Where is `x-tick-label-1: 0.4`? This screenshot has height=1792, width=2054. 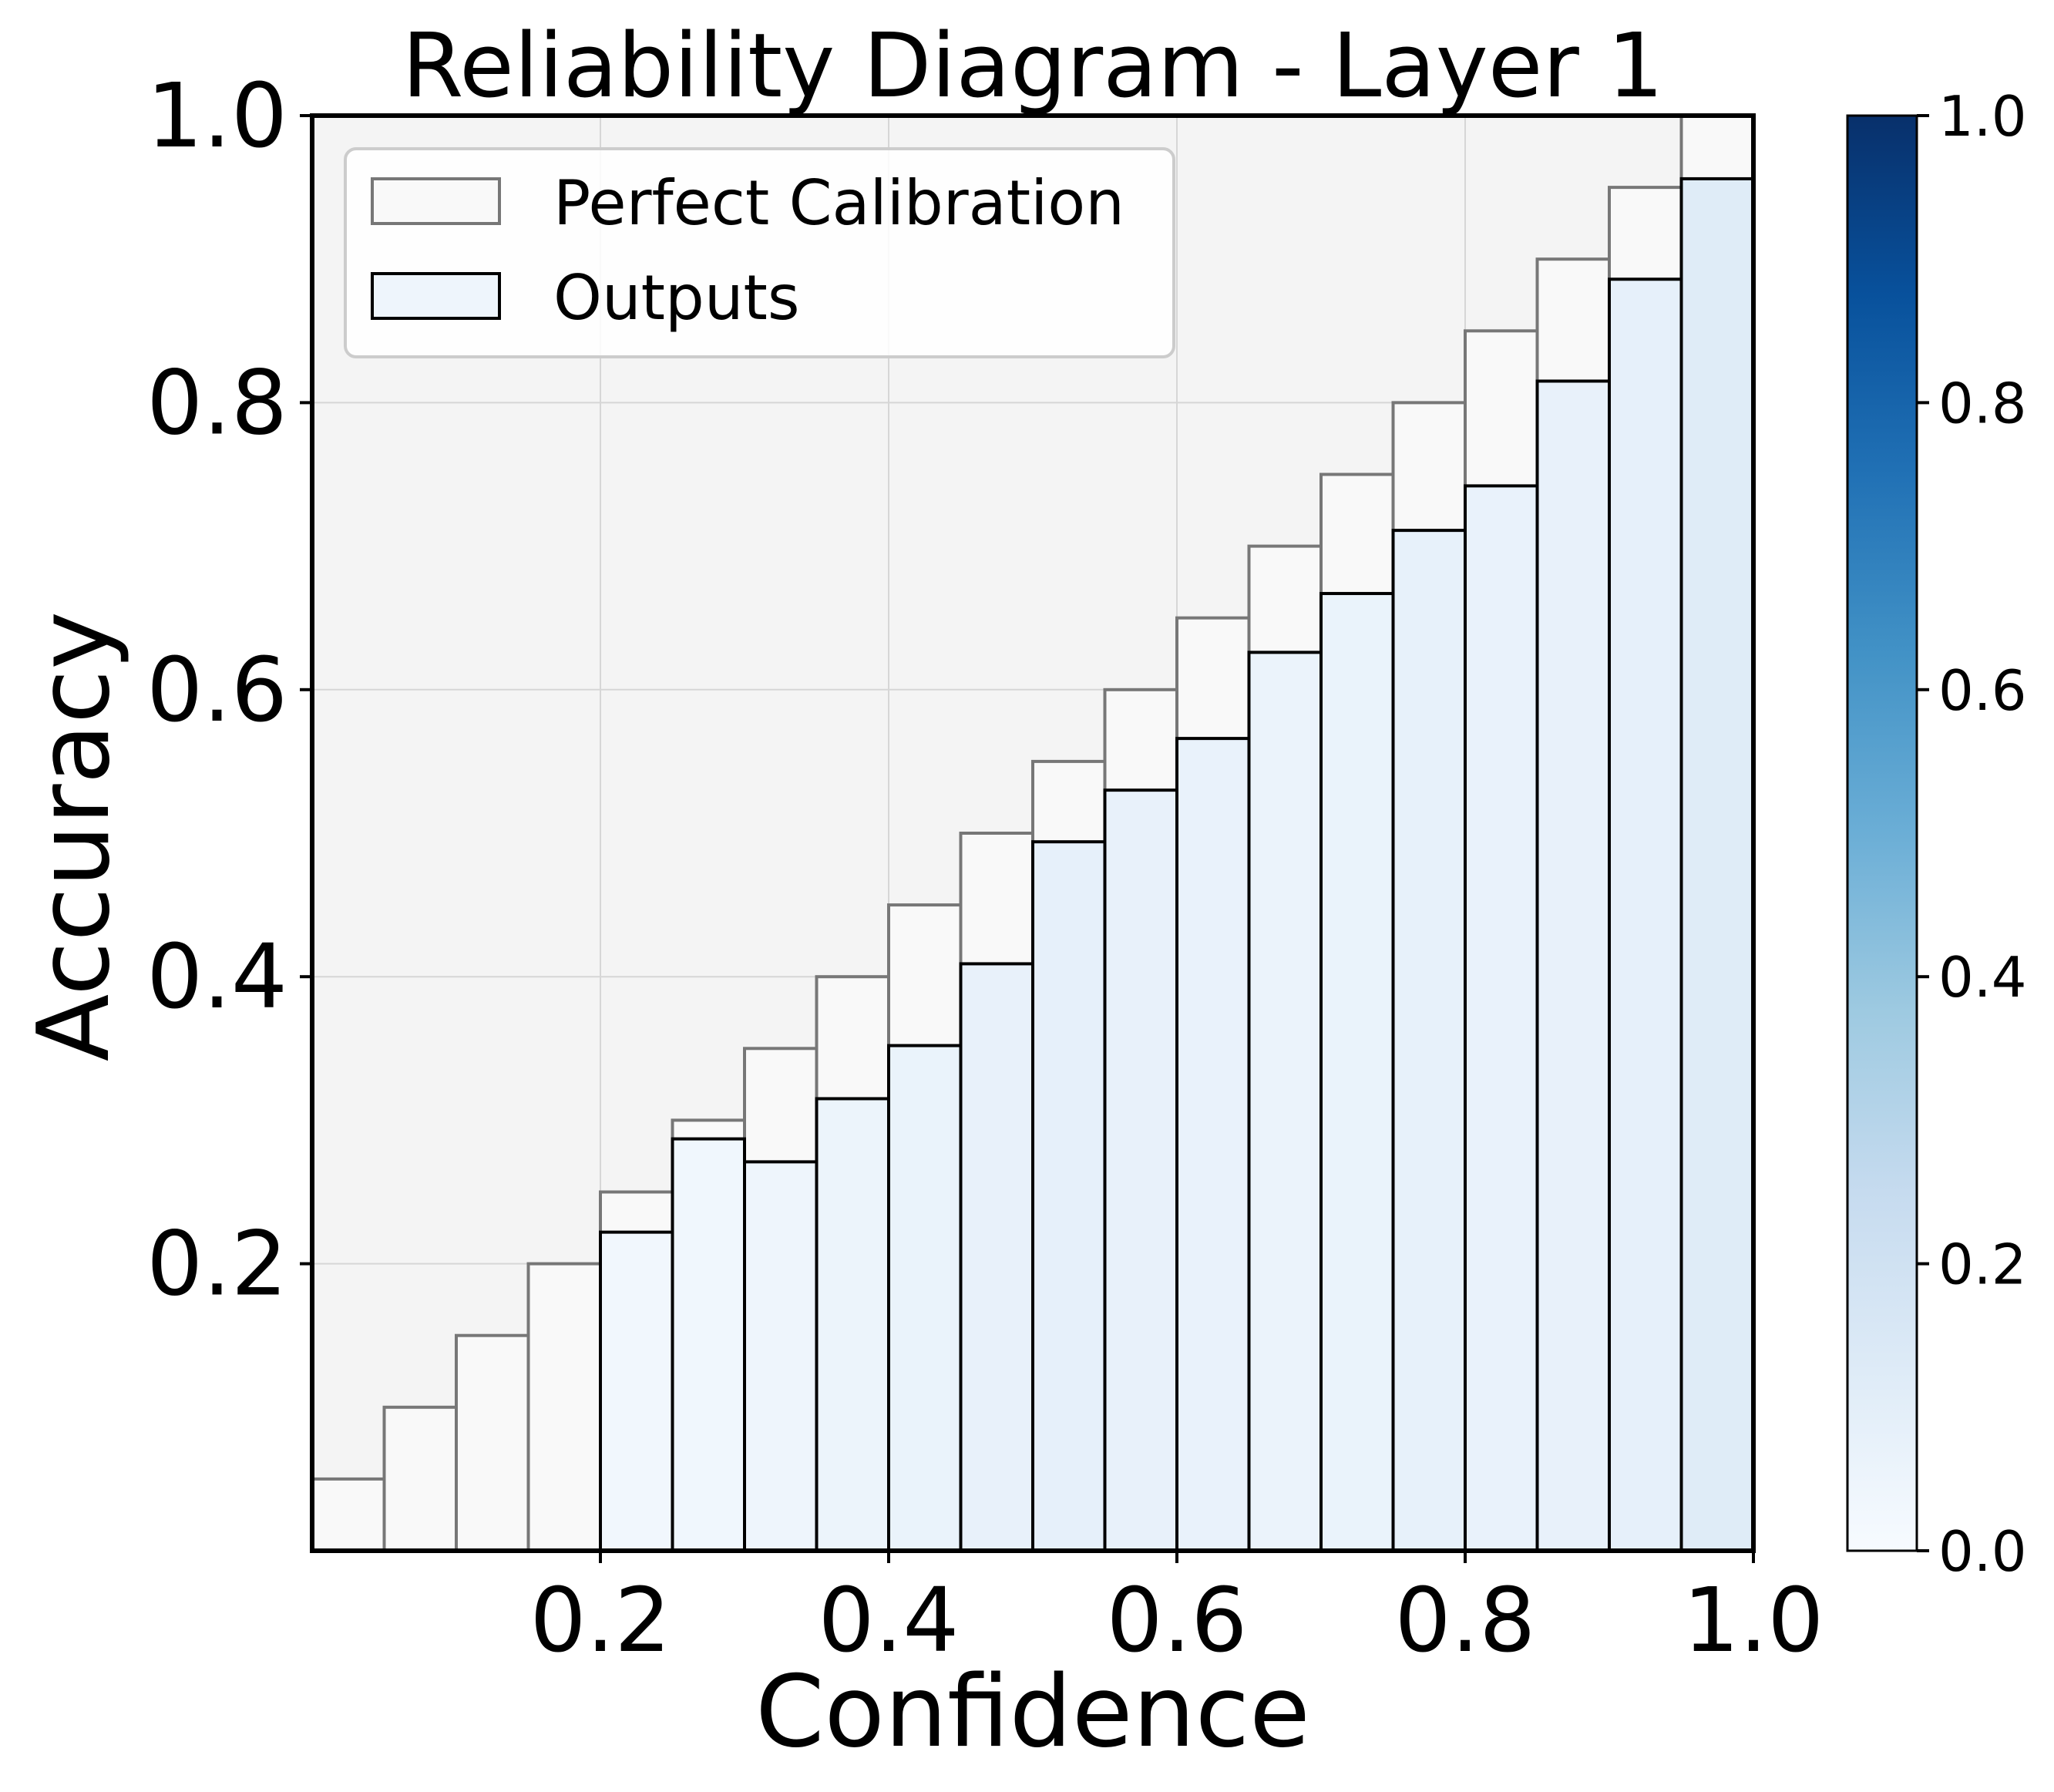 x-tick-label-1: 0.4 is located at coordinates (890, 1621).